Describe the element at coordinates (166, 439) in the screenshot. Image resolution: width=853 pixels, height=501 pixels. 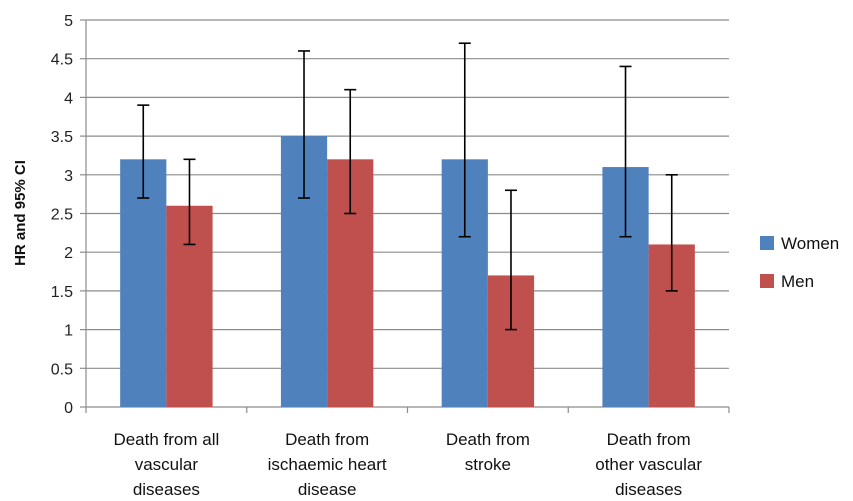
I see `x-category-label: Death from all` at that location.